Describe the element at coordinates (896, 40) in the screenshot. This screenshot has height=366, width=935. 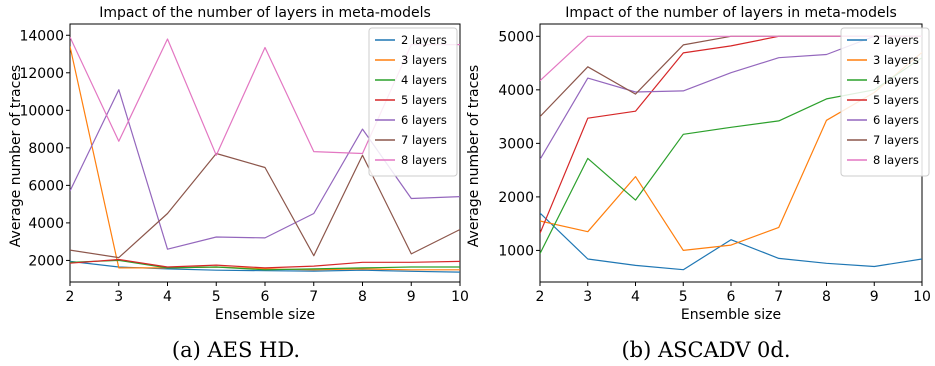
I see `chart-b-legend-label: 2 layers` at that location.